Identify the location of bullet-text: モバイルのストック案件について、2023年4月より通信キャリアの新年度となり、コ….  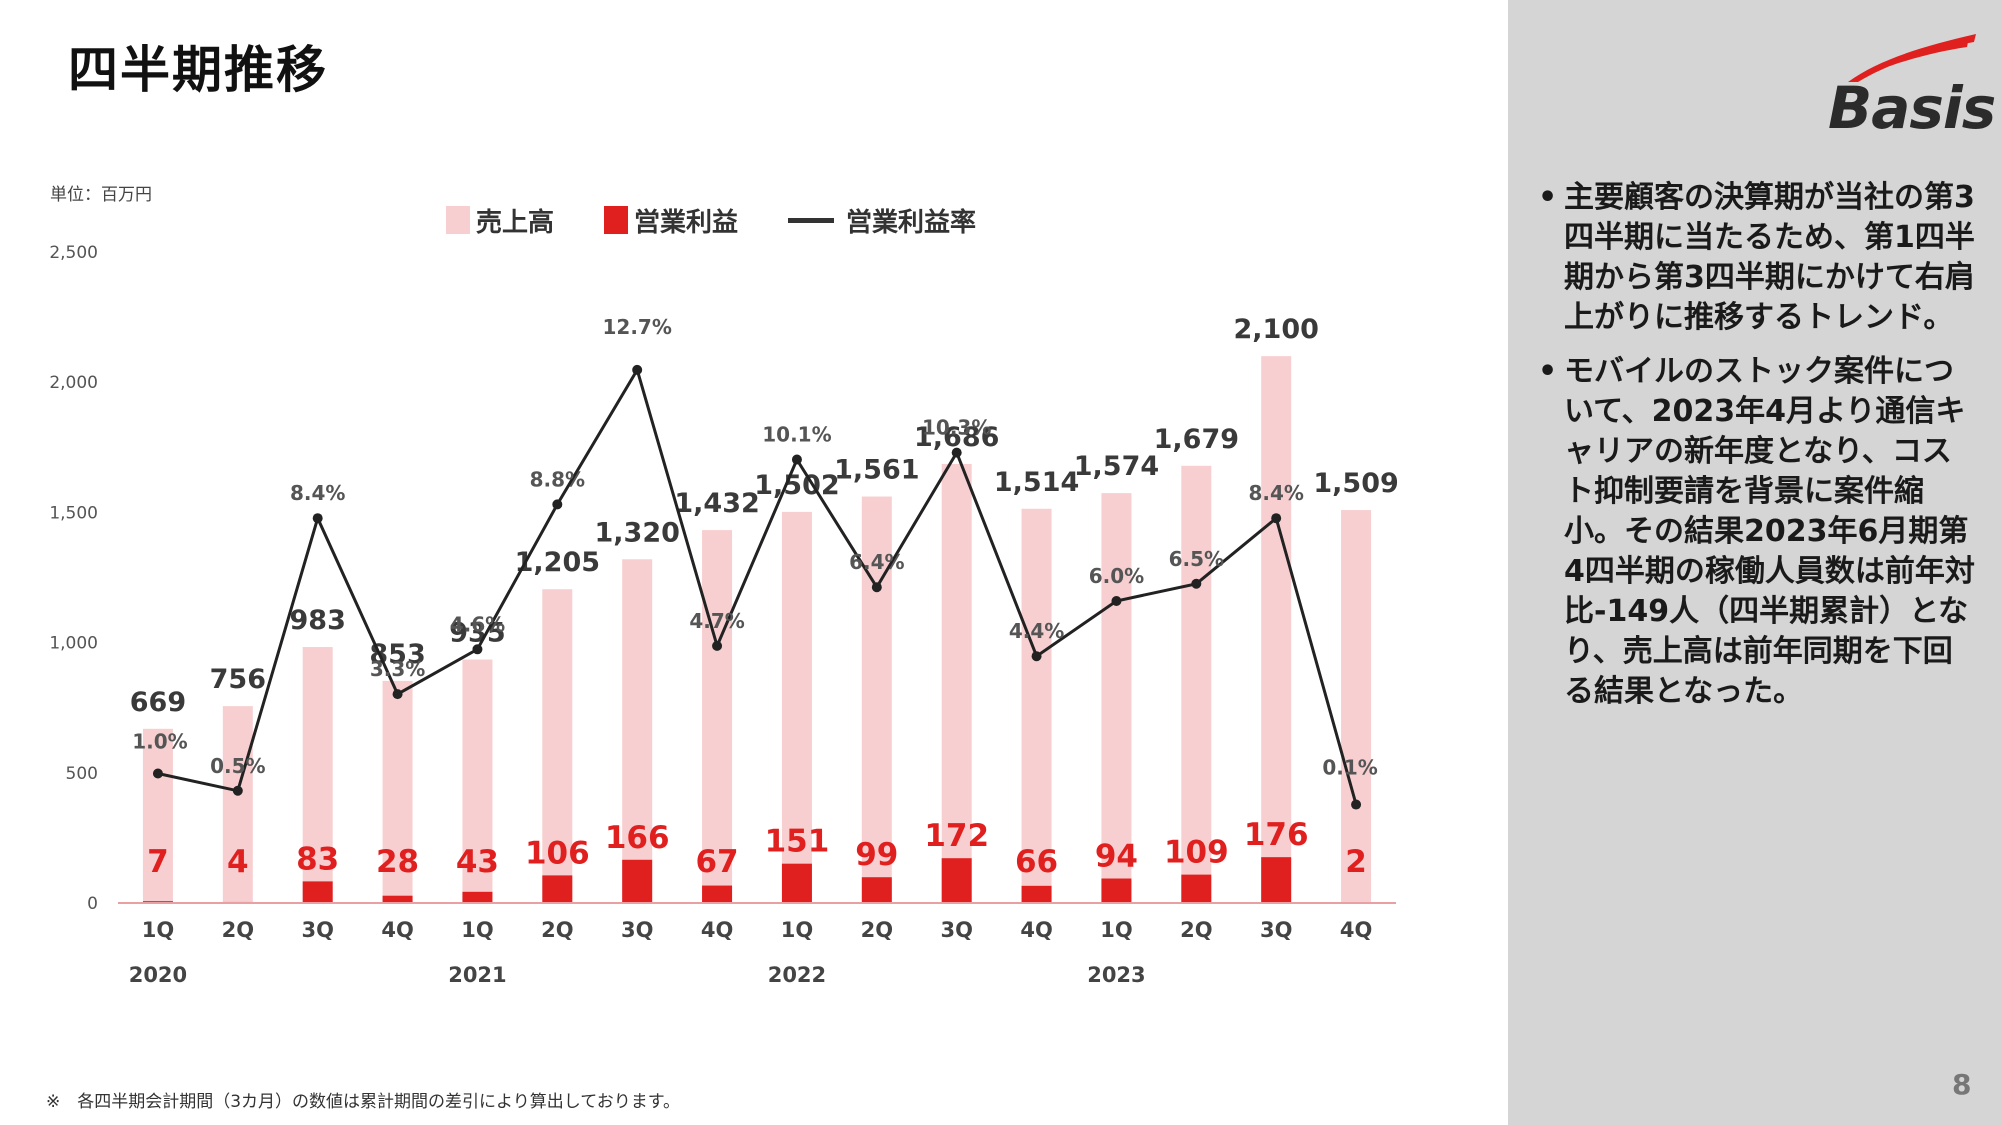
(1769, 531).